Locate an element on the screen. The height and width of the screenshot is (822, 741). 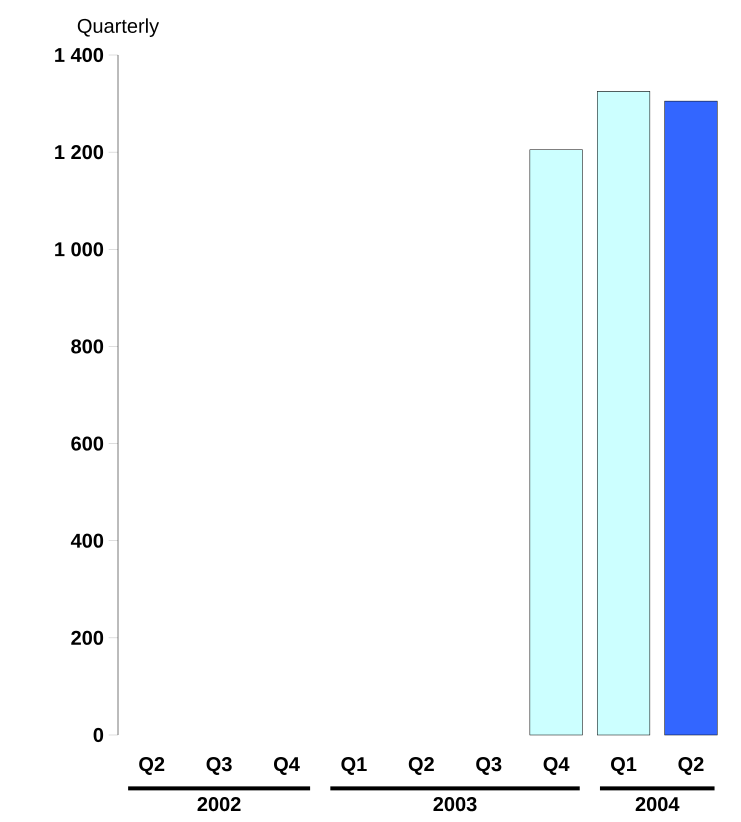
y-tick-label: 400 is located at coordinates (87, 541).